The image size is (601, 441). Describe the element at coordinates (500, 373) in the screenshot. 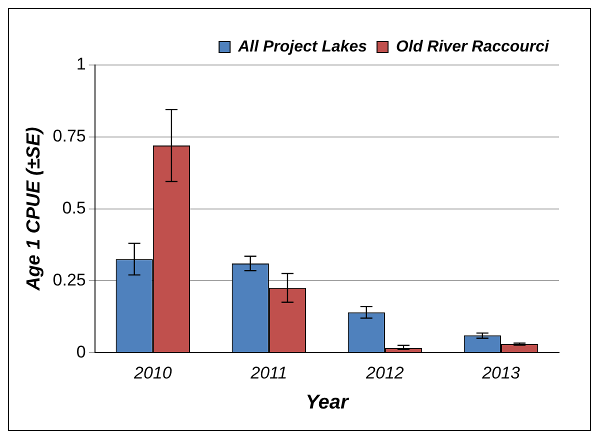

I see `x-tick-label: 2013` at that location.